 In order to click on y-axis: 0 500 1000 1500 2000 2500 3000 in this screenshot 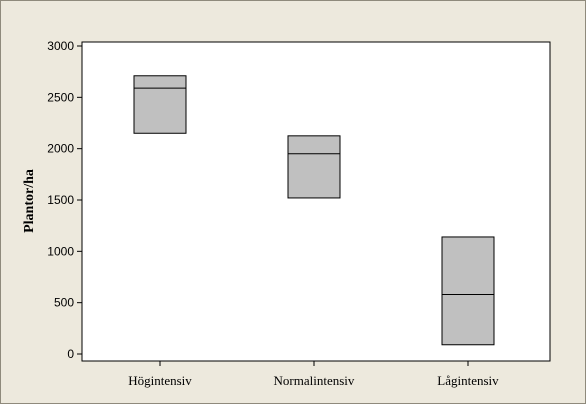, I will do `click(64, 200)`.